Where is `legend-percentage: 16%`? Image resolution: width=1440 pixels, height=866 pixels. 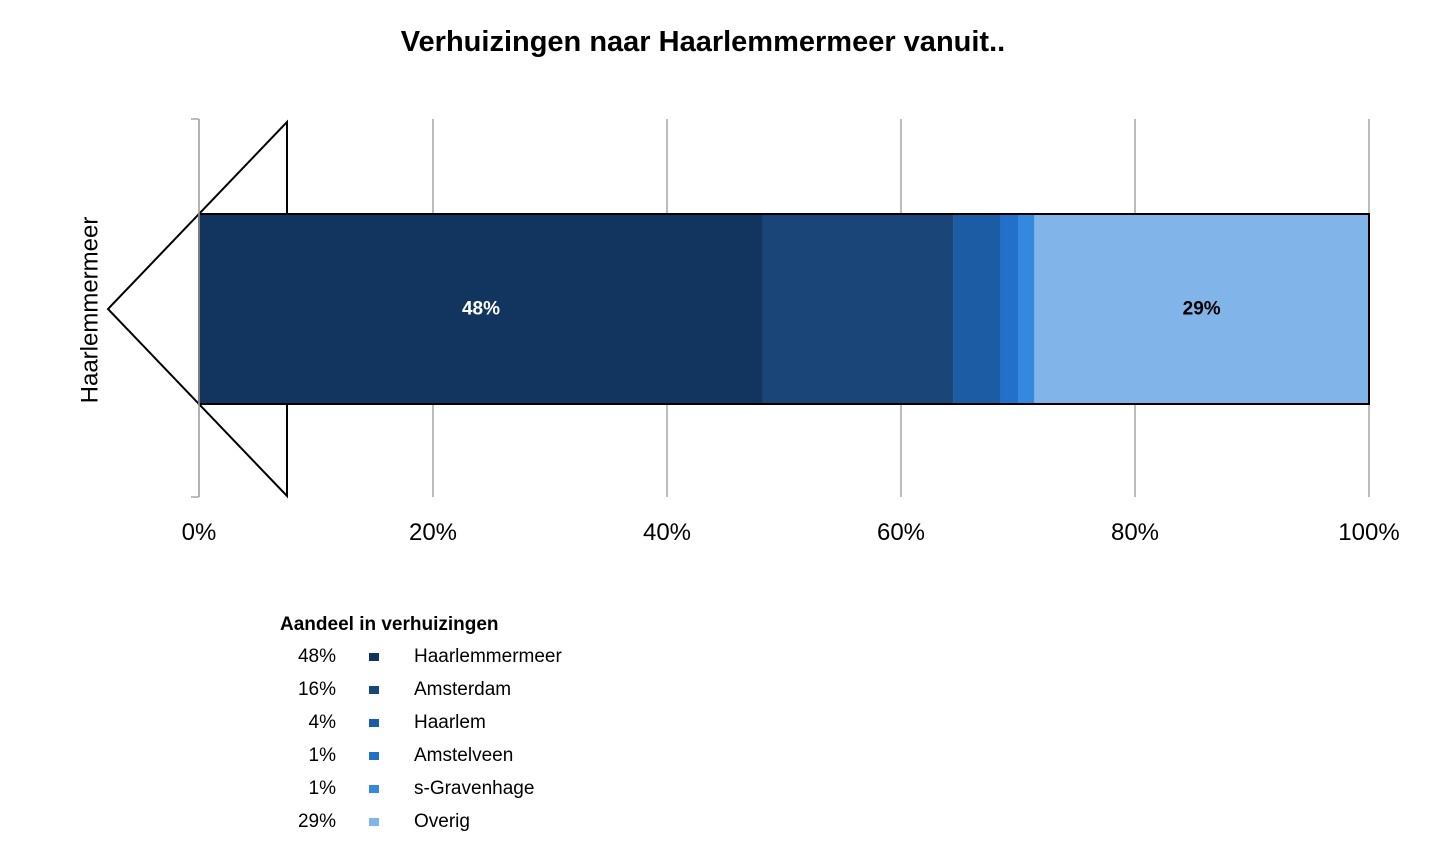
legend-percentage: 16% is located at coordinates (316, 689).